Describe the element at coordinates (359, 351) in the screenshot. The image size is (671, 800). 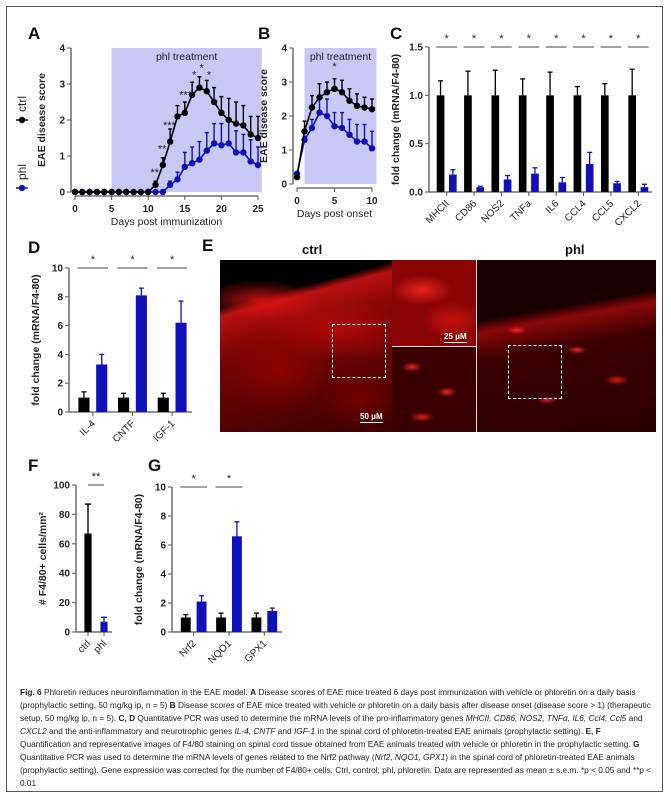
I see `ctrl-zoom-region-box` at that location.